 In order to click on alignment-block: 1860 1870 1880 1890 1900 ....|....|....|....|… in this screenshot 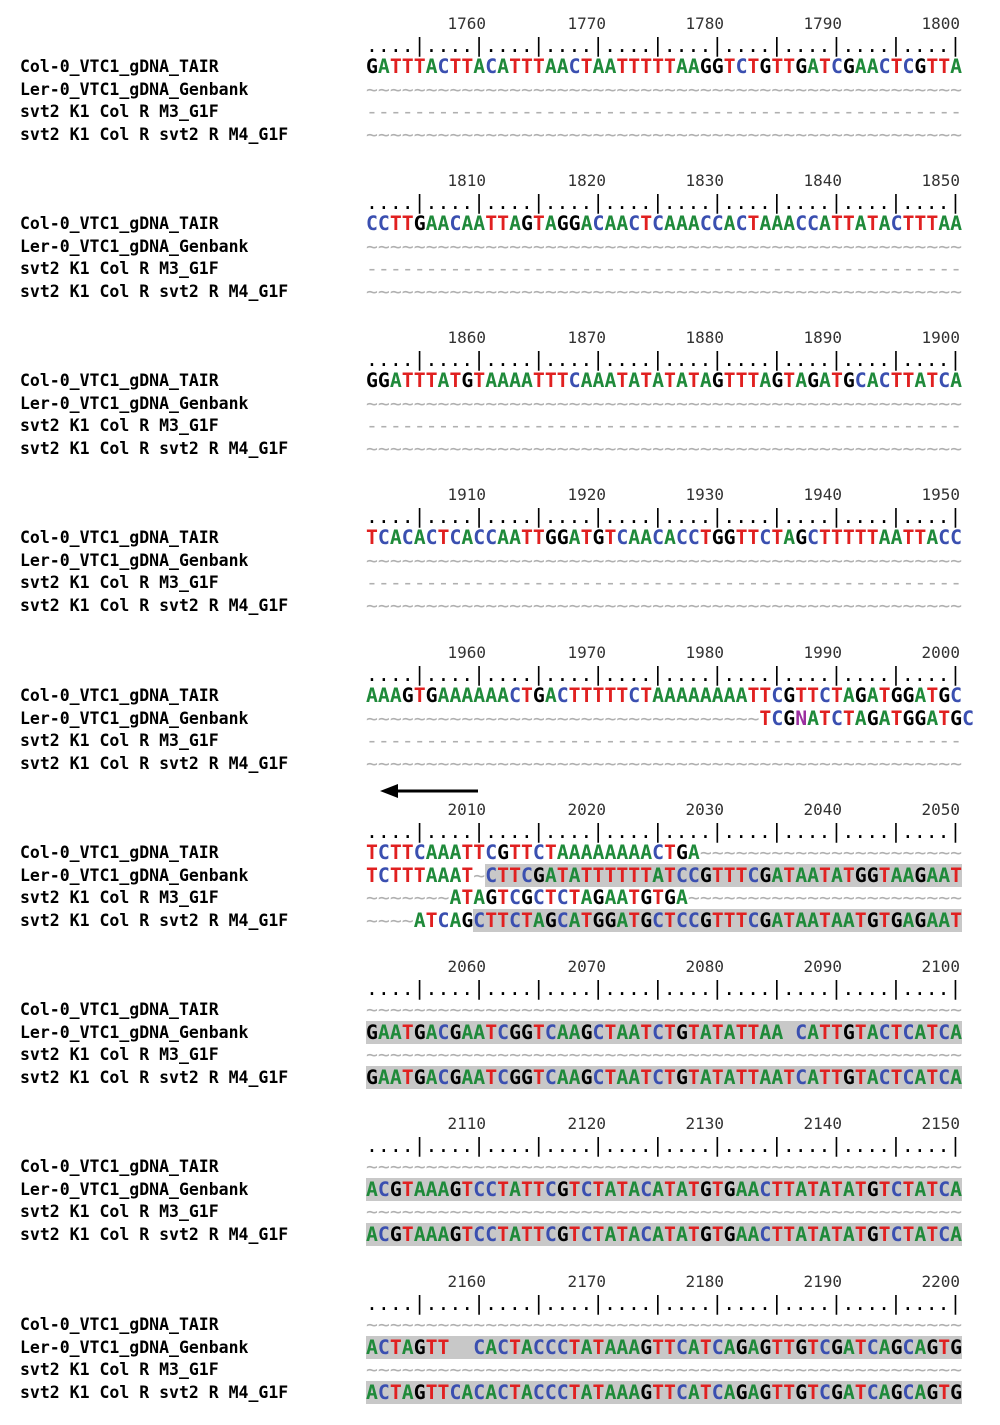, I will do `click(500, 392)`.